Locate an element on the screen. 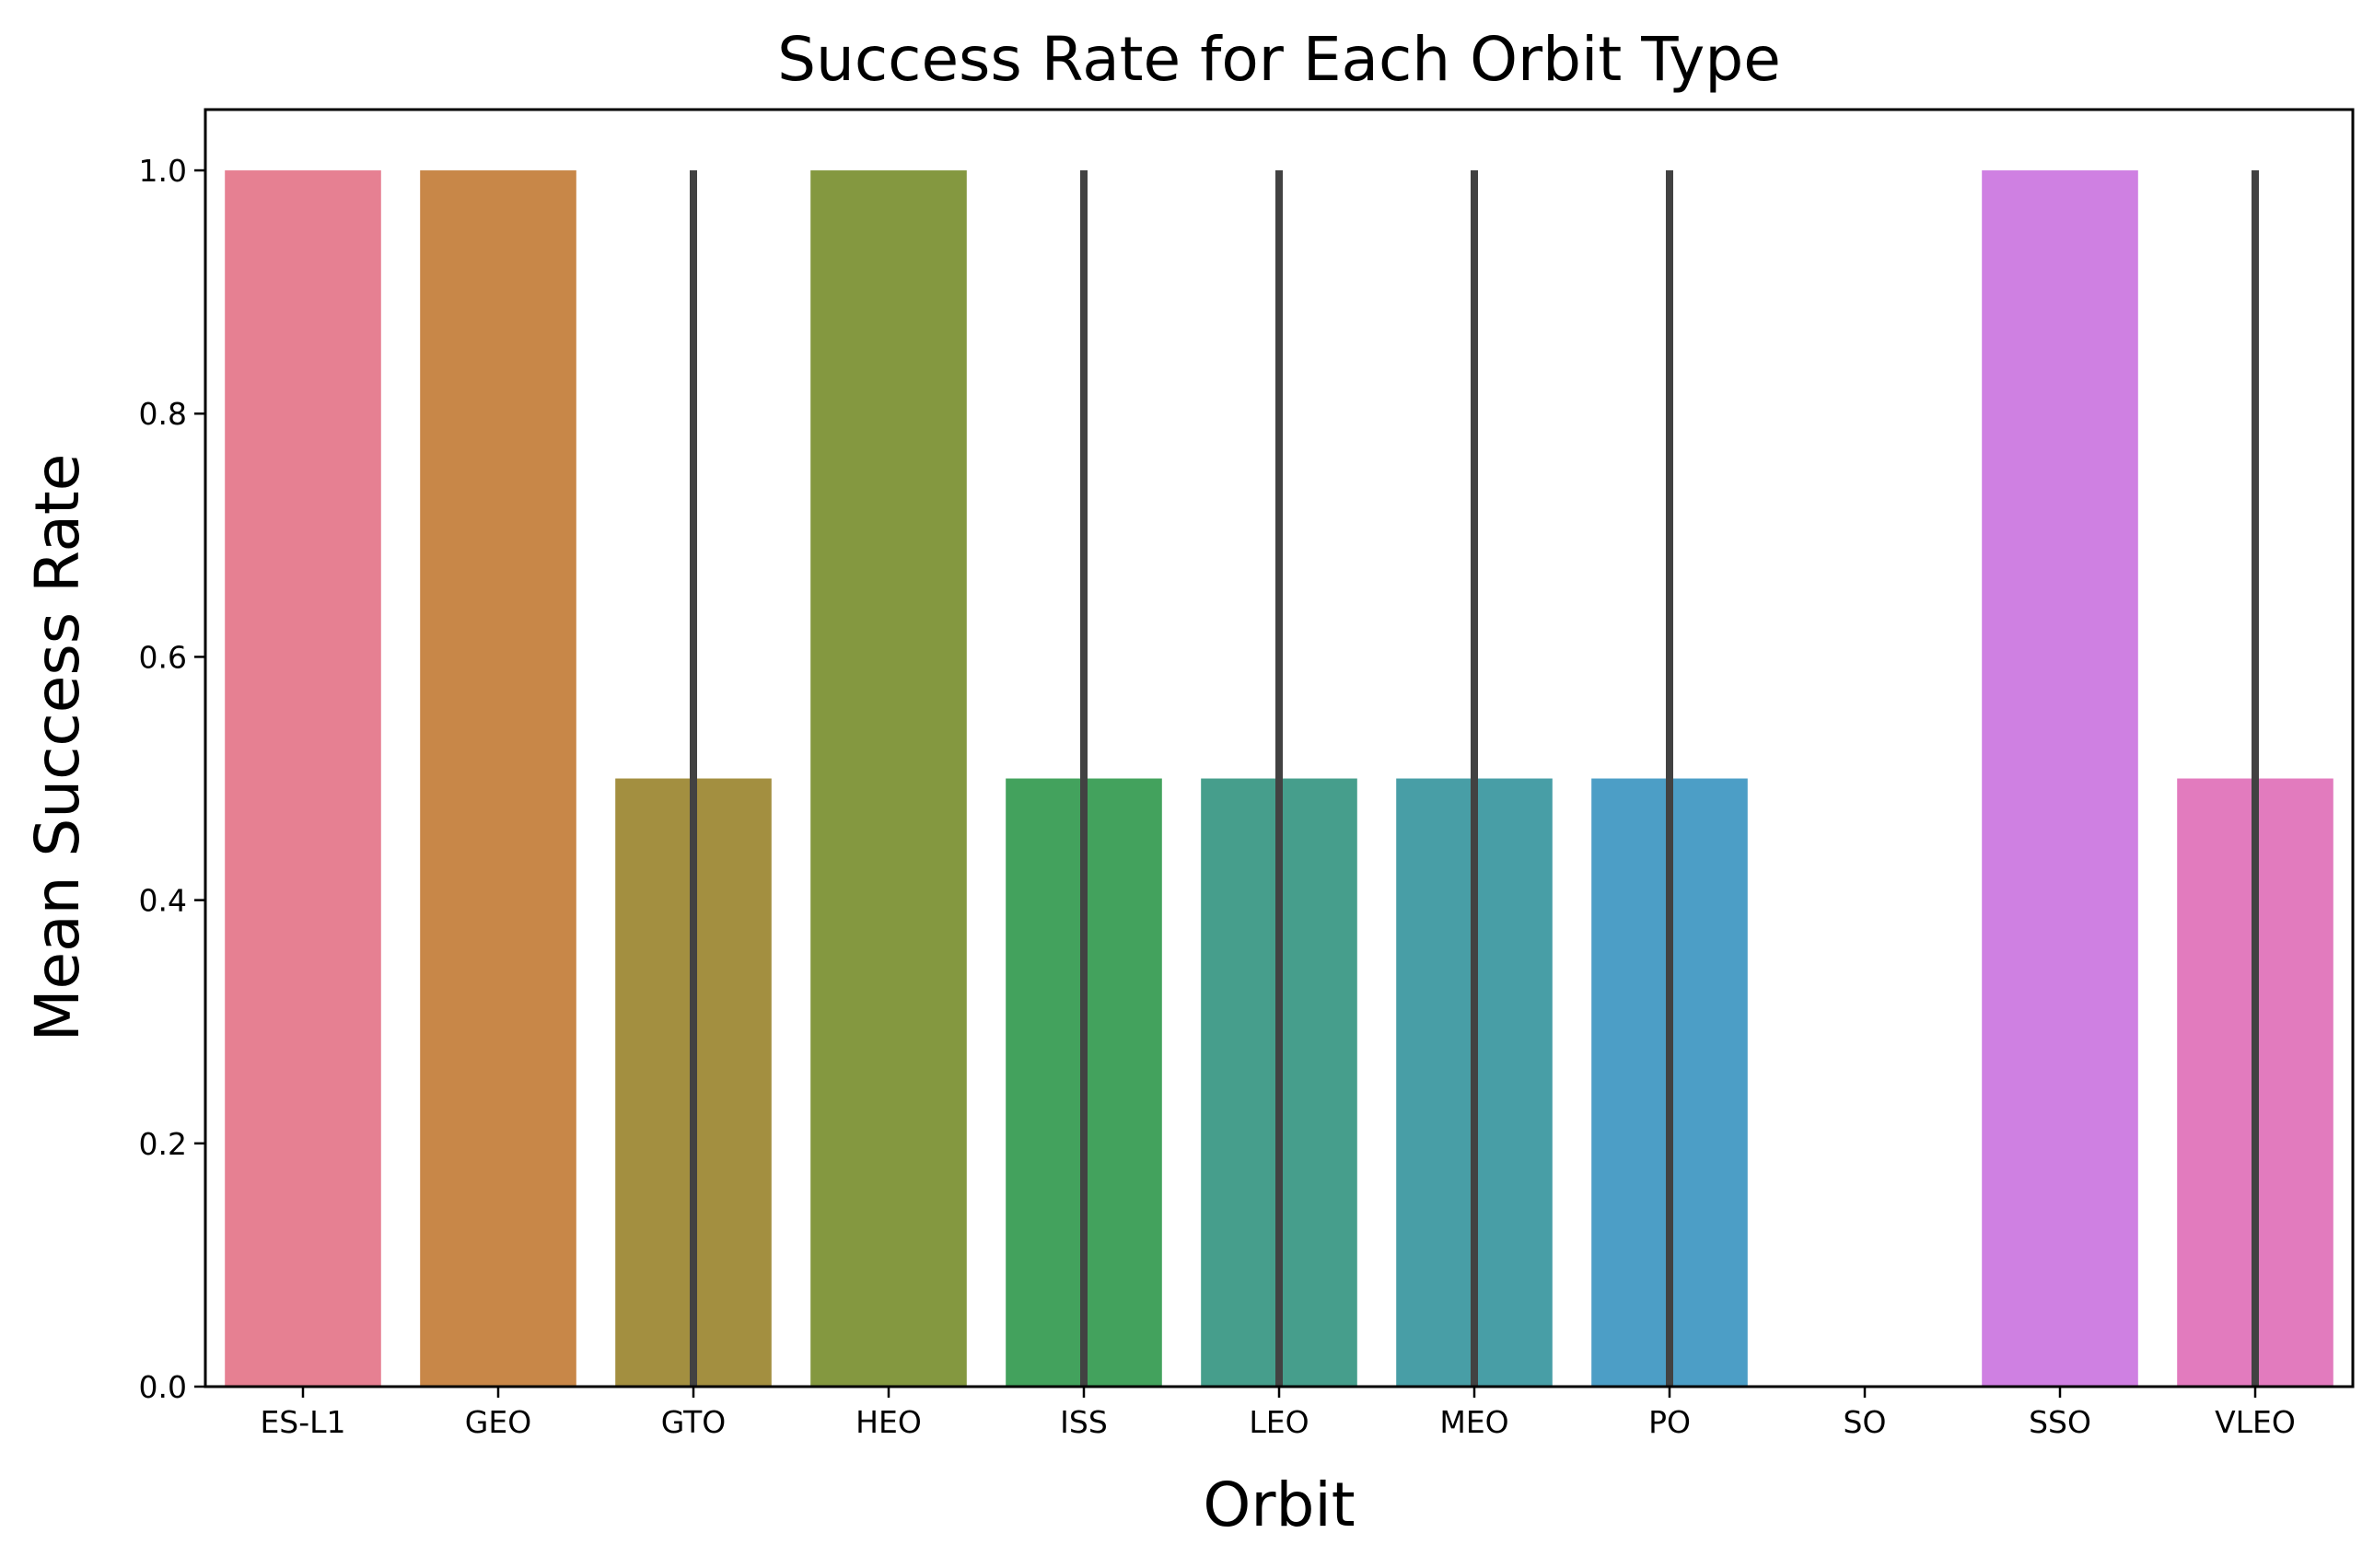  x-tick-label: SO is located at coordinates (1866, 1422).